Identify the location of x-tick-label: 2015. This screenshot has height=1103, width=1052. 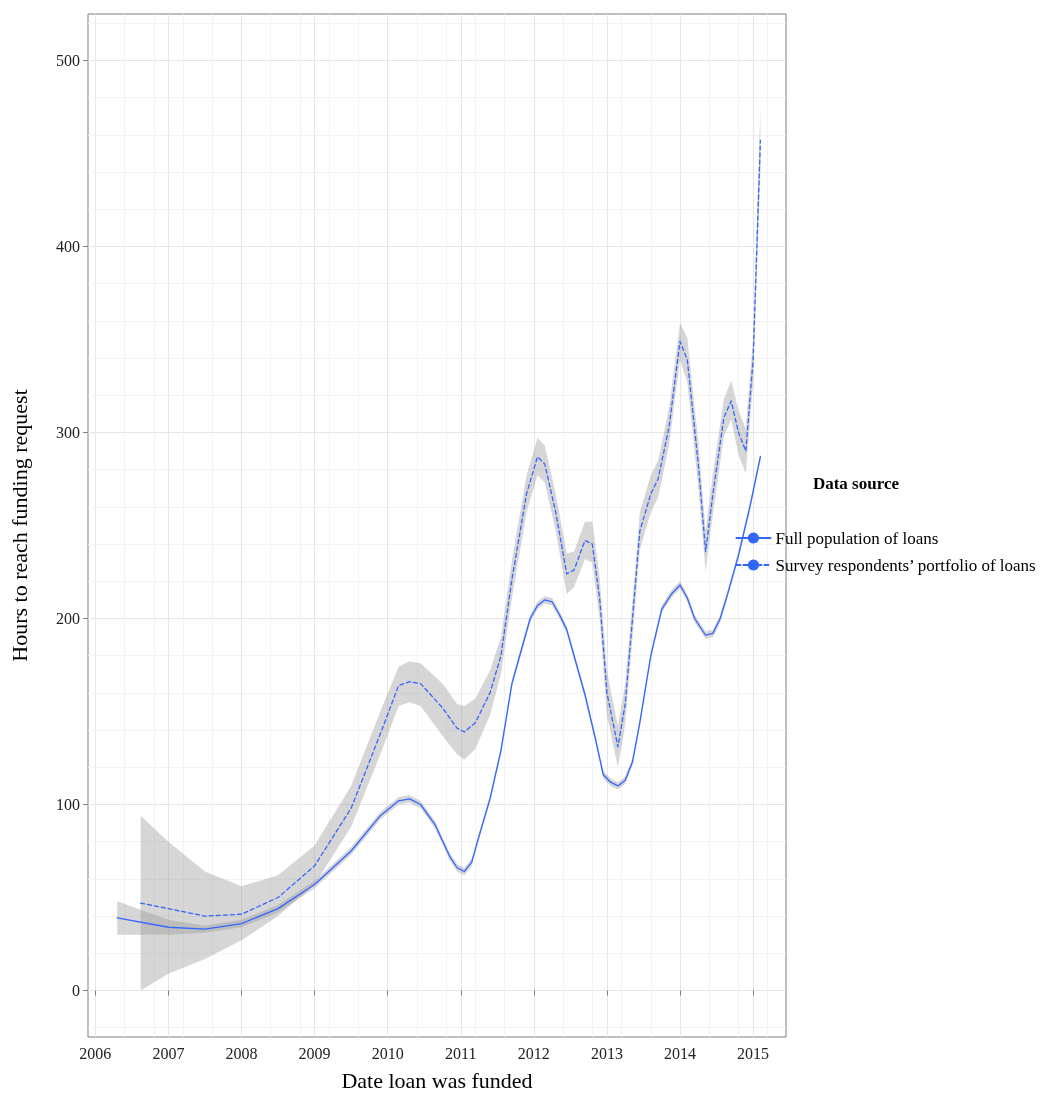
(753, 1053).